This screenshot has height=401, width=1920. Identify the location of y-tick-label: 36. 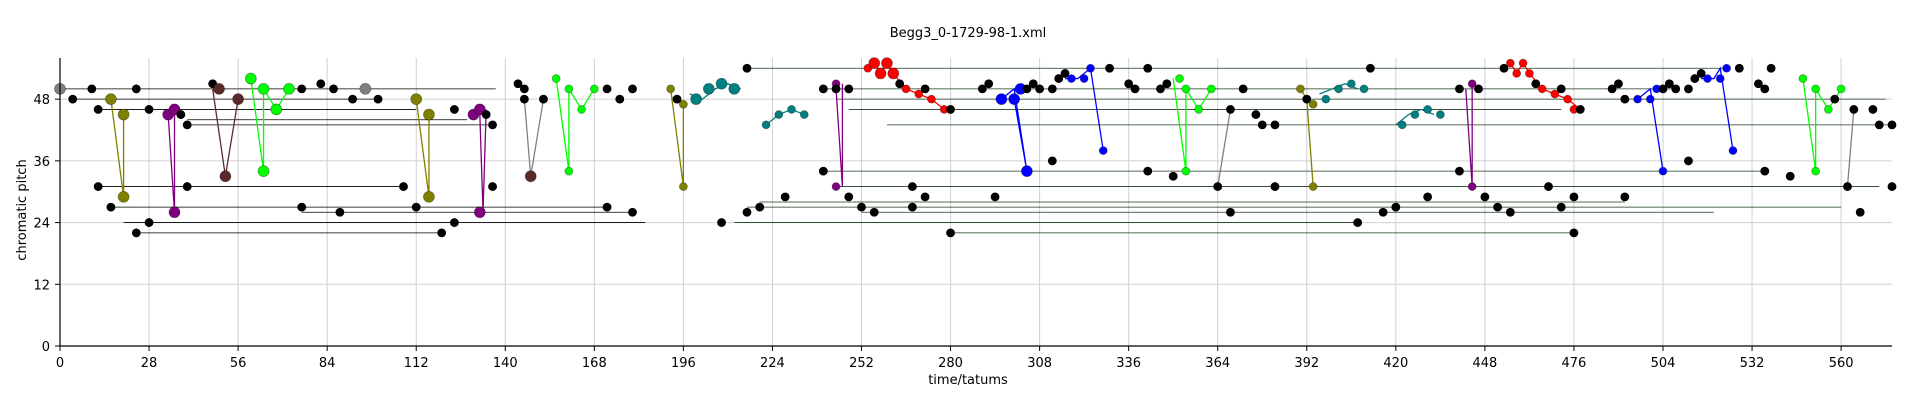
(41, 162).